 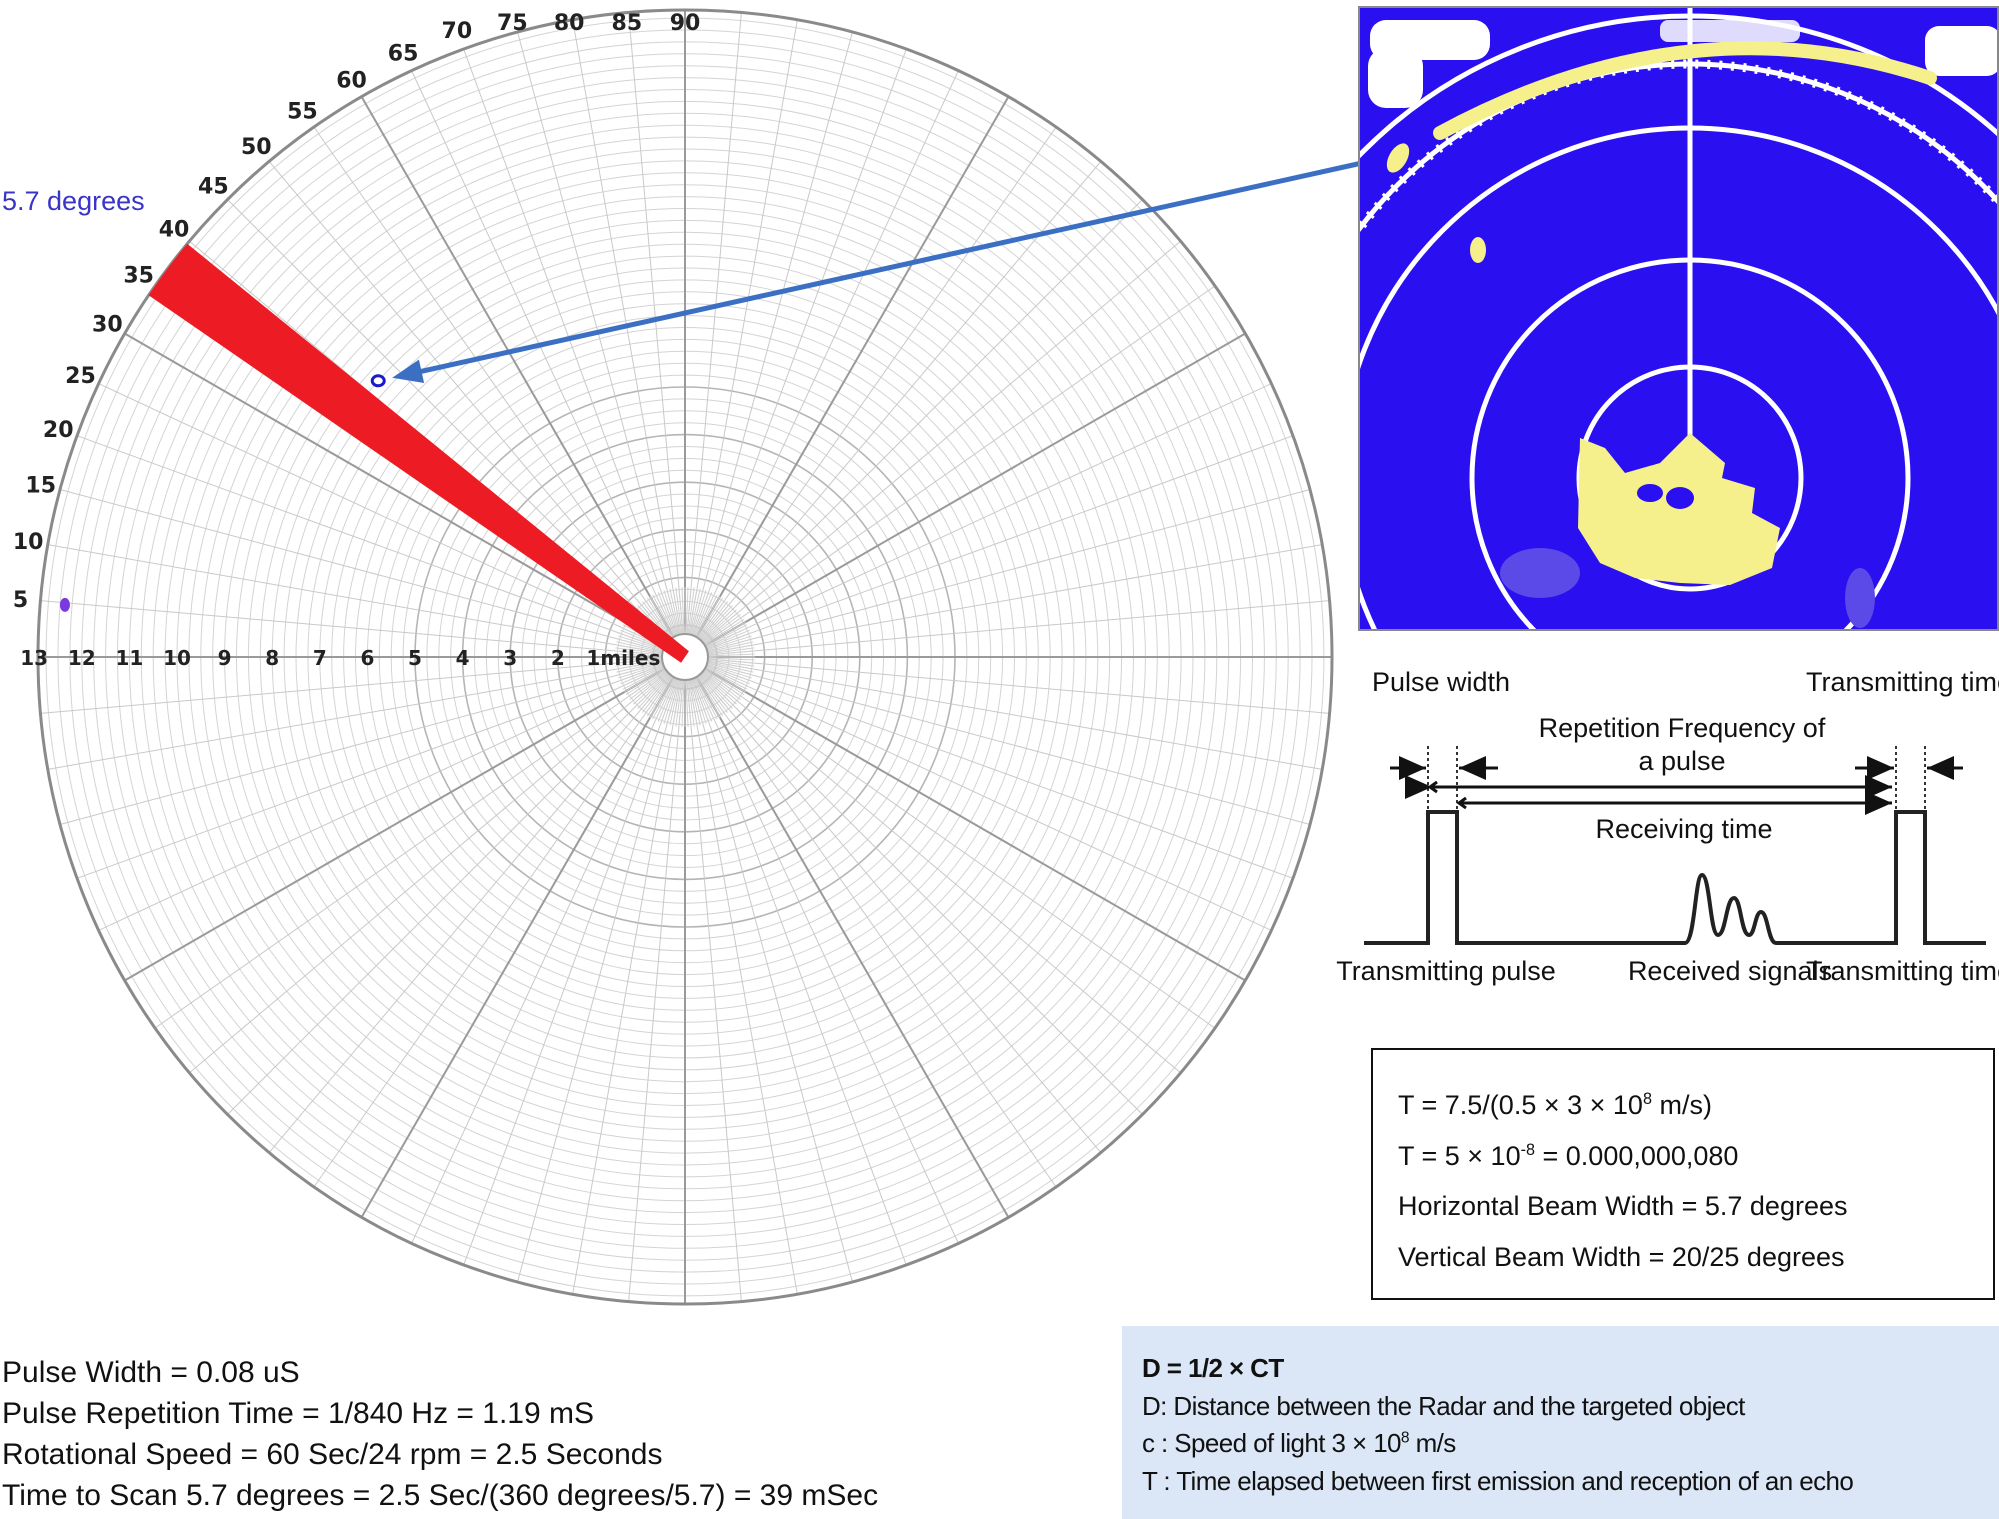 What do you see at coordinates (1623, 1206) in the screenshot?
I see `formula-line-3: Horizontal Beam Width = 5.7 degrees` at bounding box center [1623, 1206].